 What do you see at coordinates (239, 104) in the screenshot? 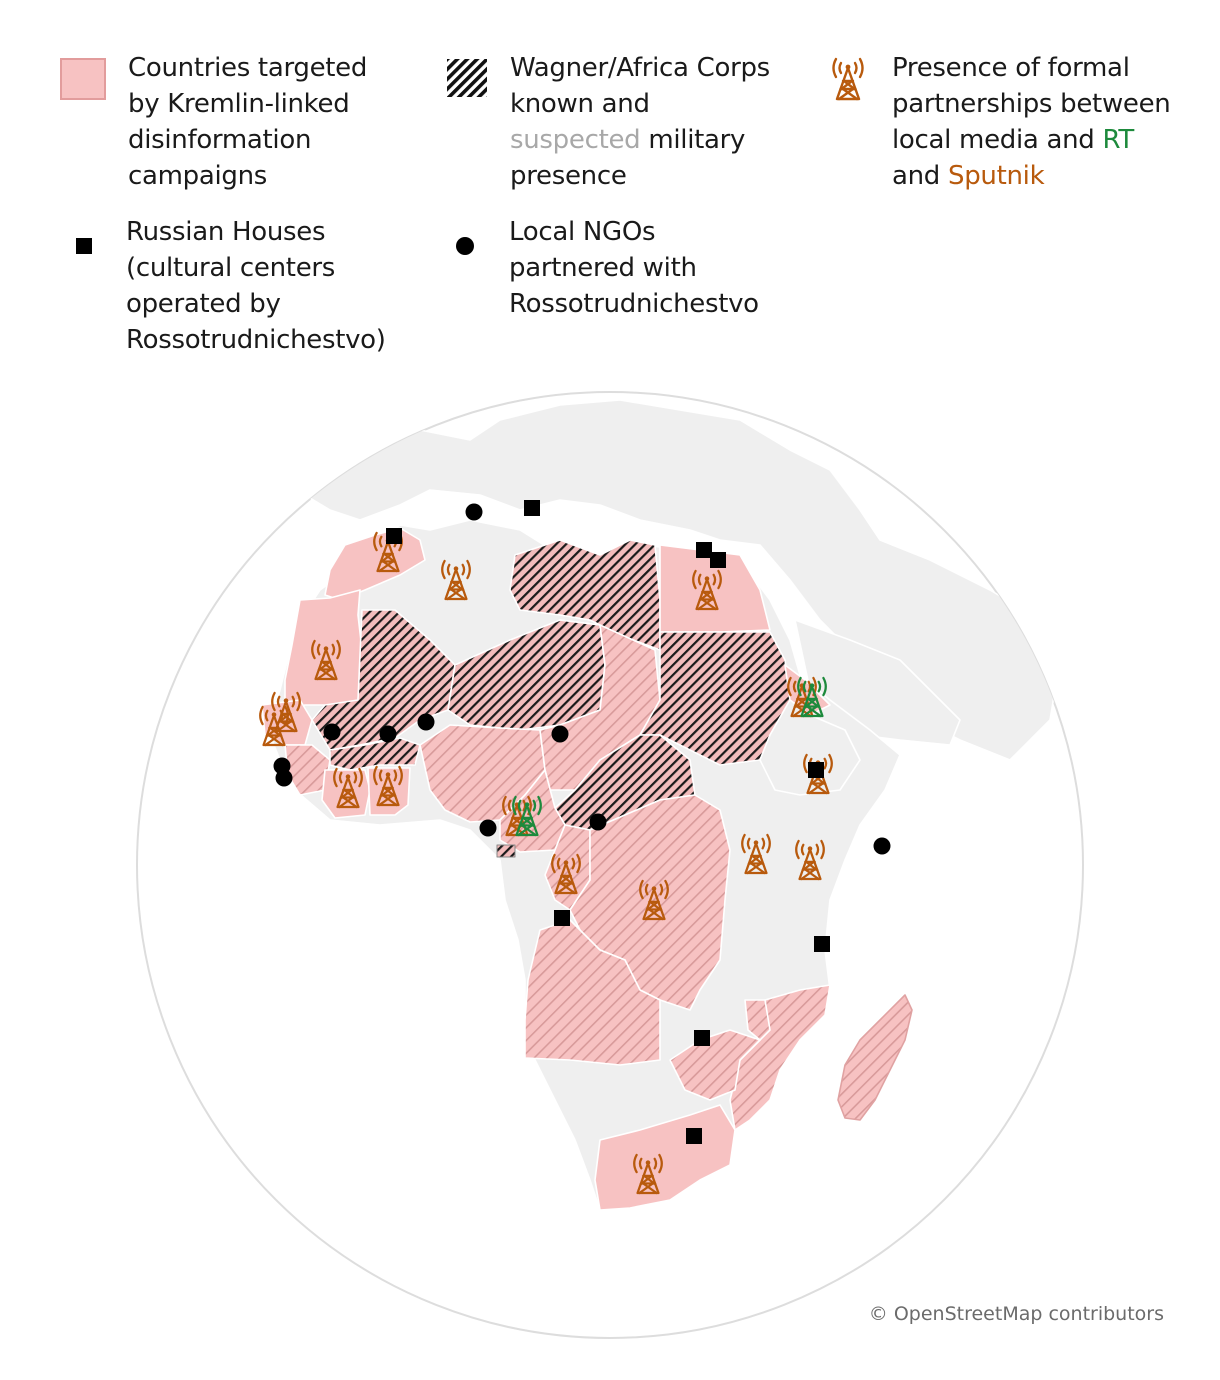
I see `legend-targeted-line: by Kremlin-linked` at bounding box center [239, 104].